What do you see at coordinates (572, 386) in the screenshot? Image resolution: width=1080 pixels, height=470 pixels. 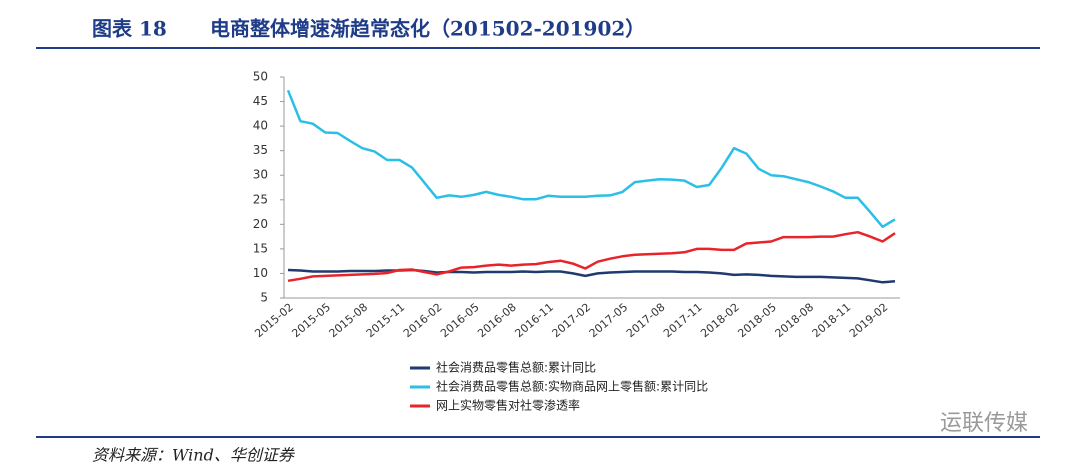 I see `legend-label: 社会消费品零售总额:实物商品网上零售额:累计同比` at bounding box center [572, 386].